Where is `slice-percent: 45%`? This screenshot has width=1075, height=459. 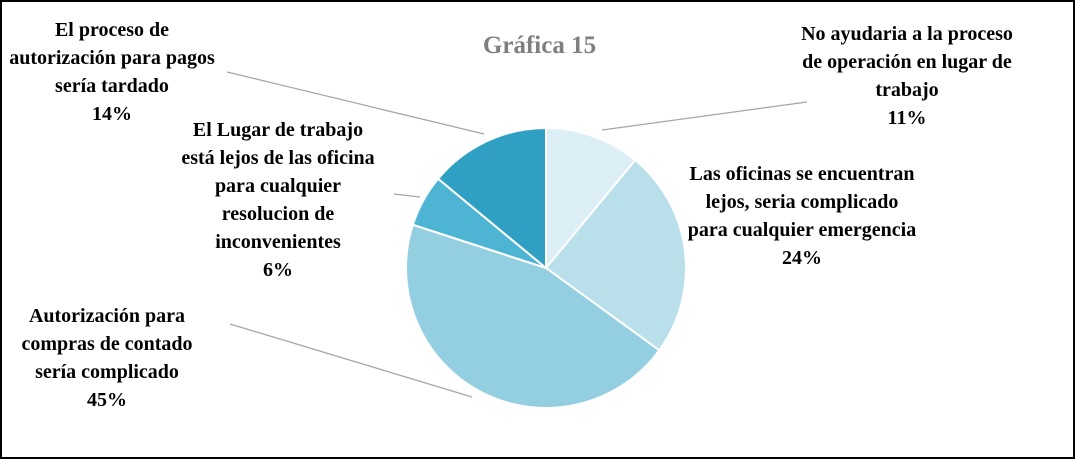
slice-percent: 45% is located at coordinates (107, 400).